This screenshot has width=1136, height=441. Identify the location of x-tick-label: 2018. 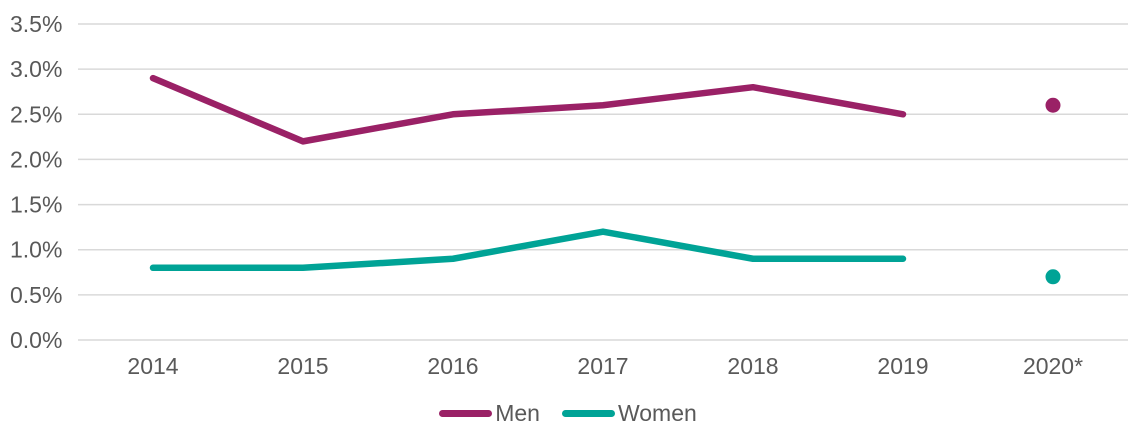
(752, 366).